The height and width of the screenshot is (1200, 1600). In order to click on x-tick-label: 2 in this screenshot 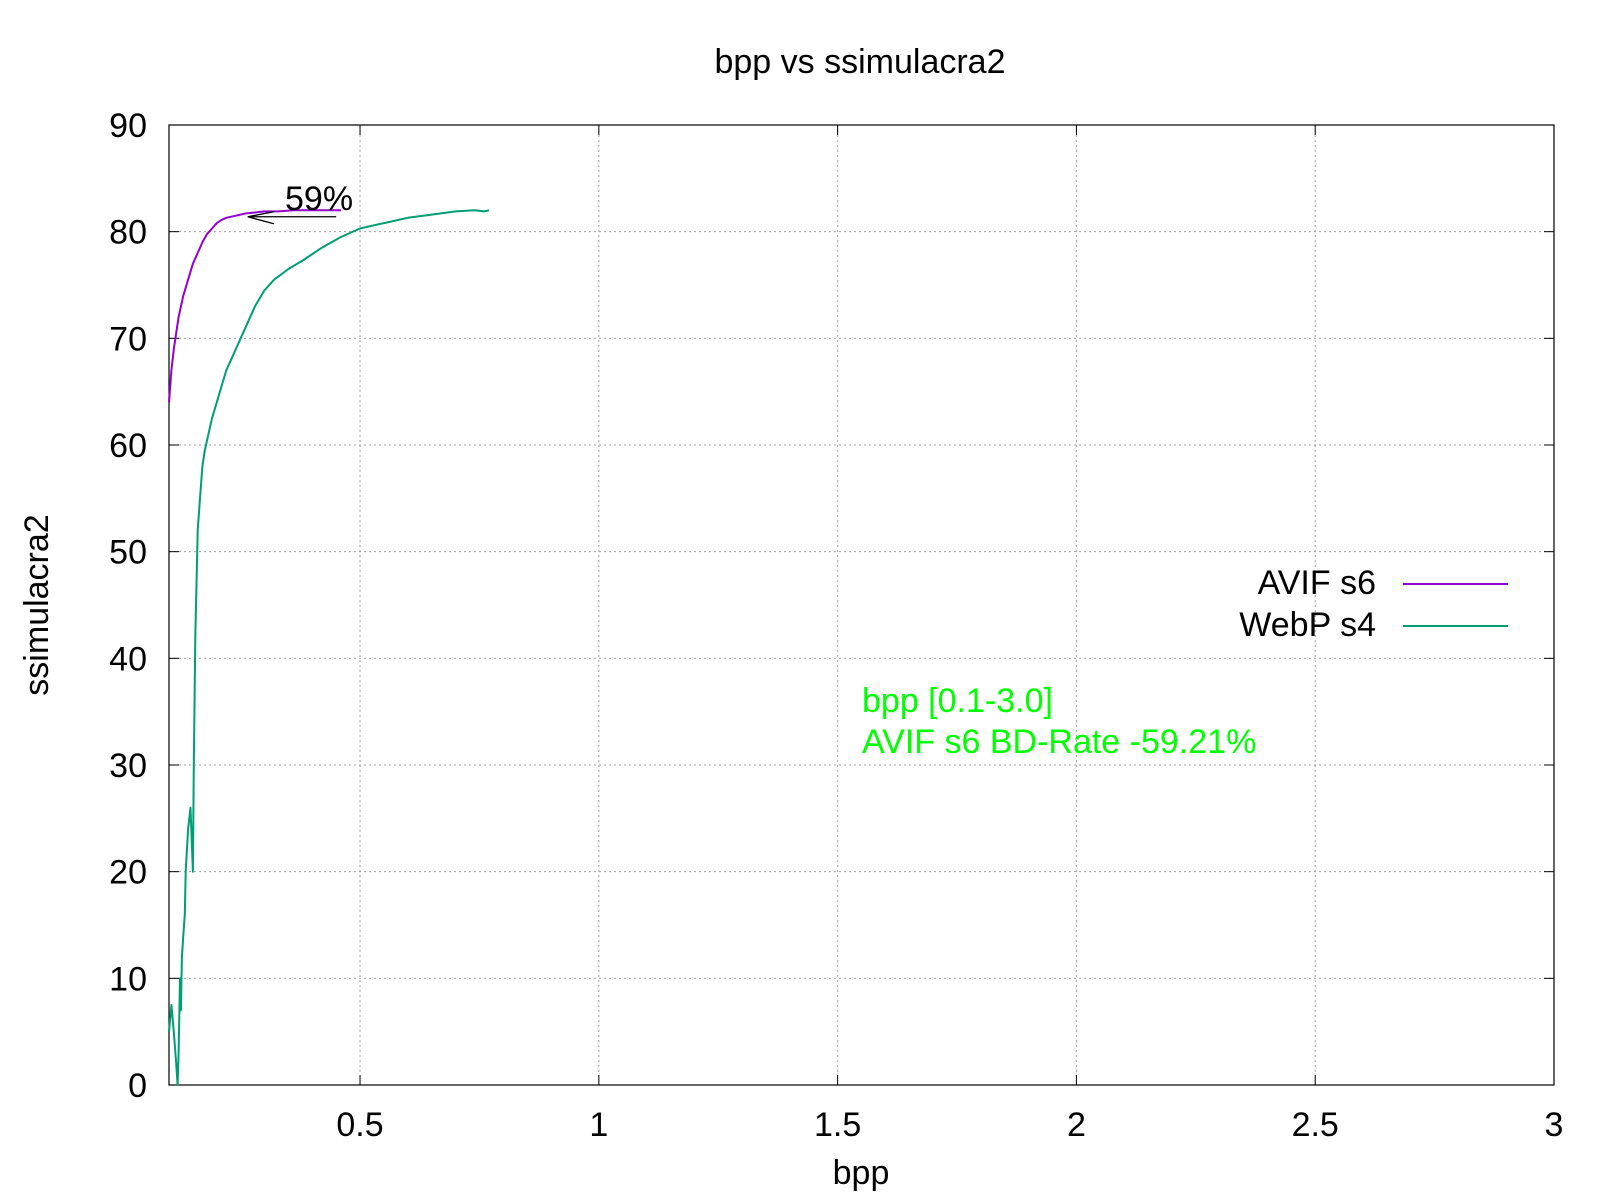, I will do `click(1076, 1125)`.